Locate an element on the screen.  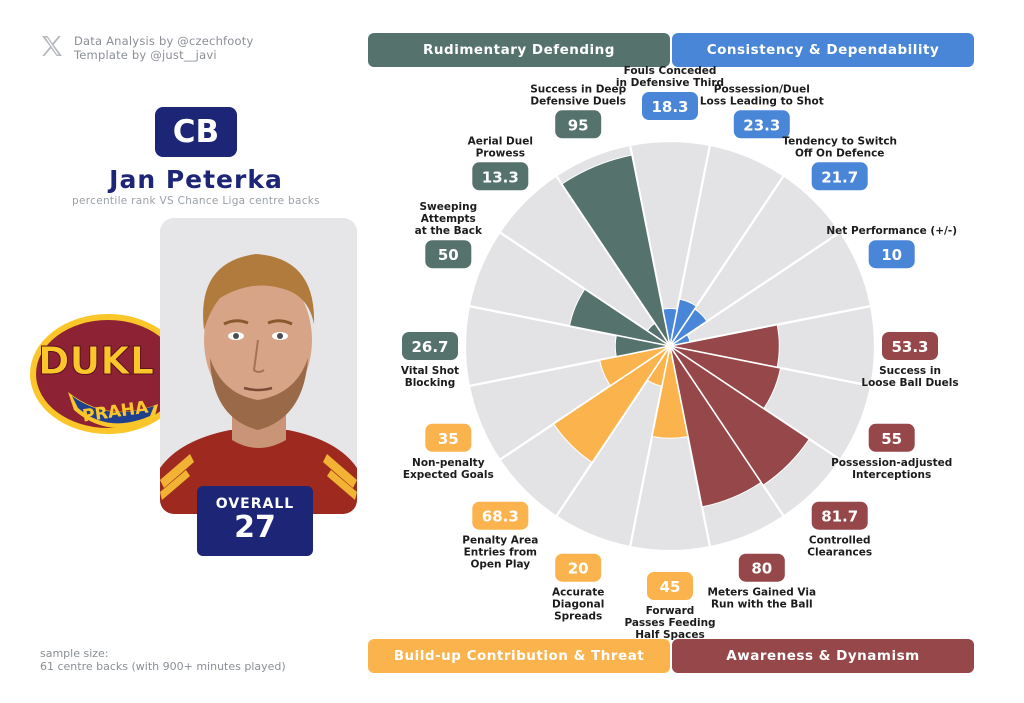
value-label: 50 is located at coordinates (448, 255).